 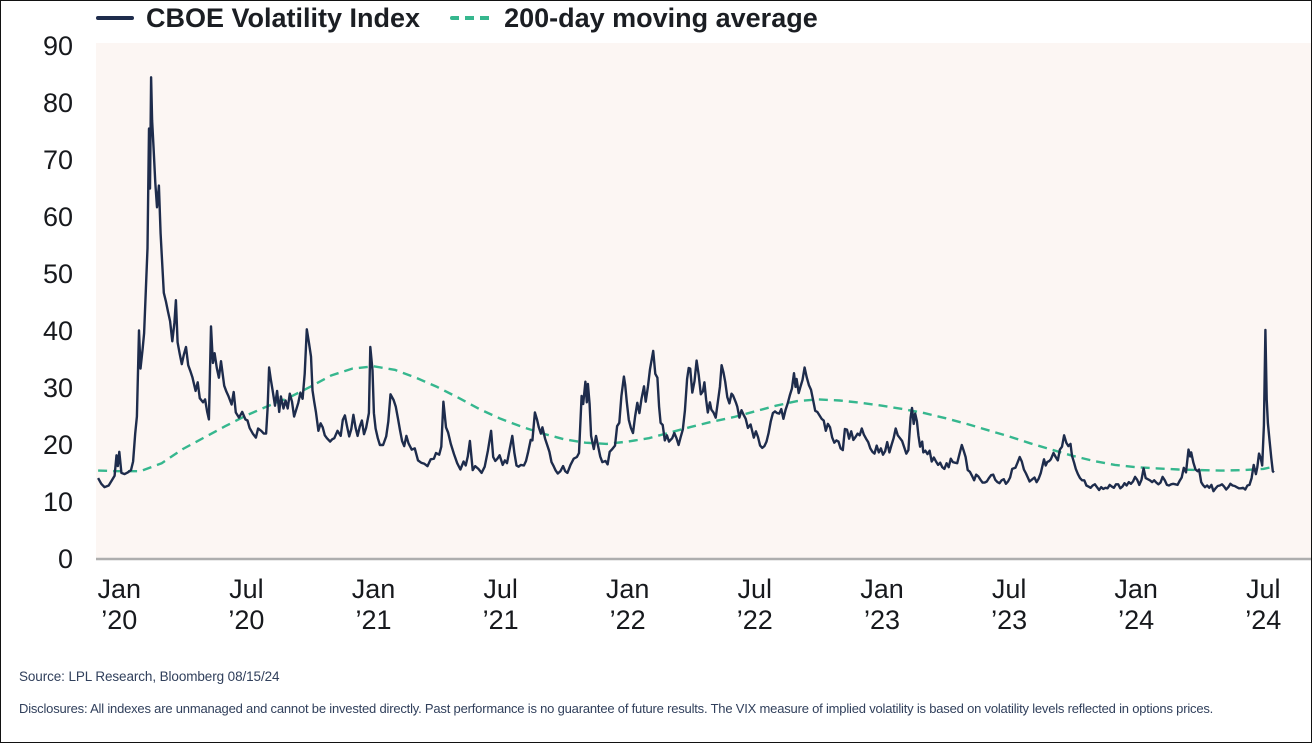 I want to click on x-tick-label-Jan-21: Jan ’21, so click(x=373, y=604).